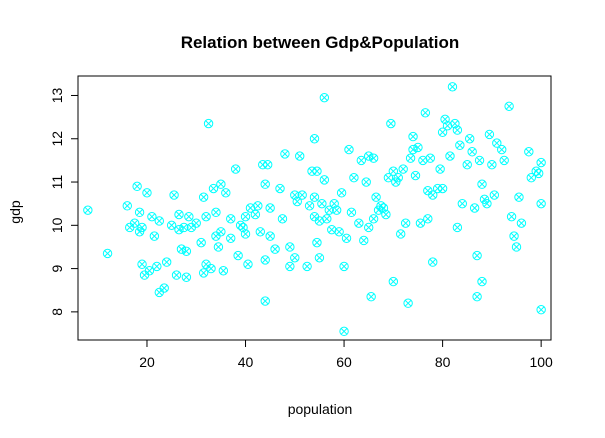 The width and height of the screenshot is (605, 438). Describe the element at coordinates (147, 362) in the screenshot. I see `x-tick-label: 20` at that location.